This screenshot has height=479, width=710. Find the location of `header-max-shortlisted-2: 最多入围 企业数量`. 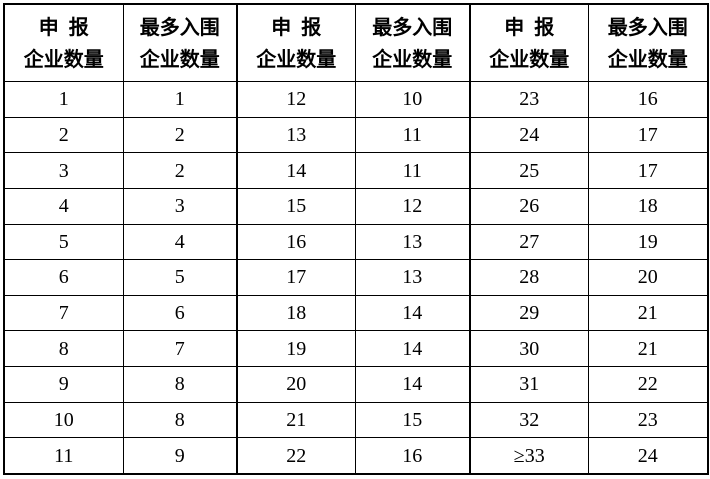

header-max-shortlisted-2: 最多入围 企业数量 is located at coordinates (412, 42).